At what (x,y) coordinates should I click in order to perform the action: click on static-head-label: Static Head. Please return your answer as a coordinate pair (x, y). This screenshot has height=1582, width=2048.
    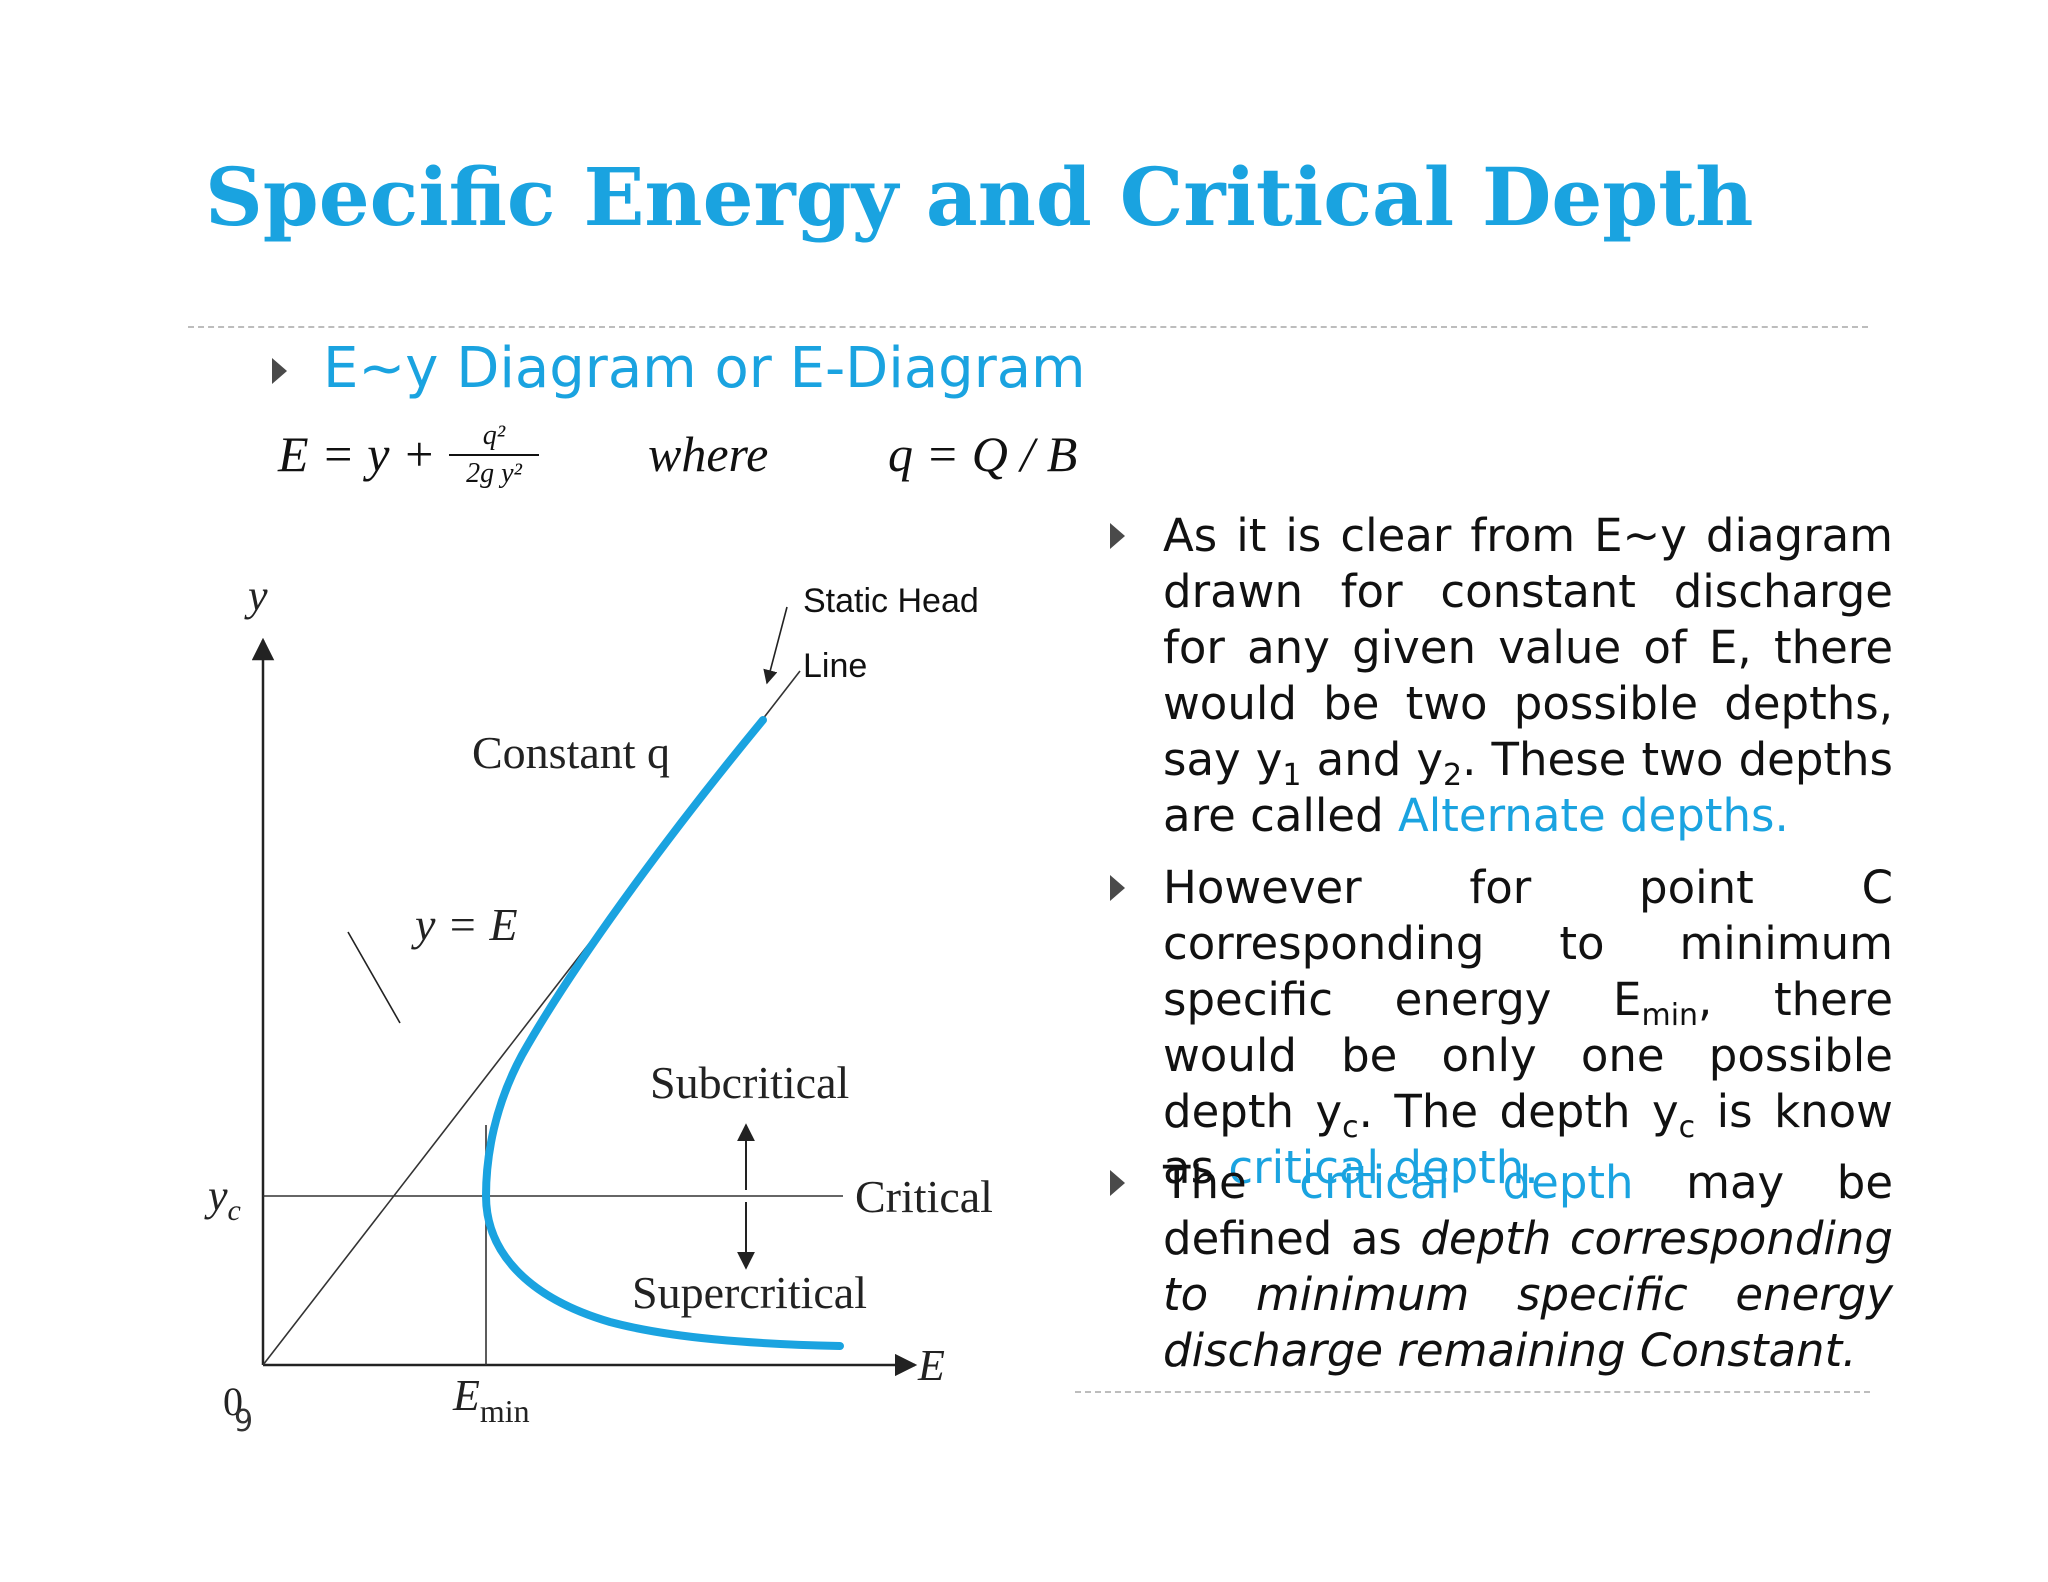
    Looking at the image, I should click on (891, 601).